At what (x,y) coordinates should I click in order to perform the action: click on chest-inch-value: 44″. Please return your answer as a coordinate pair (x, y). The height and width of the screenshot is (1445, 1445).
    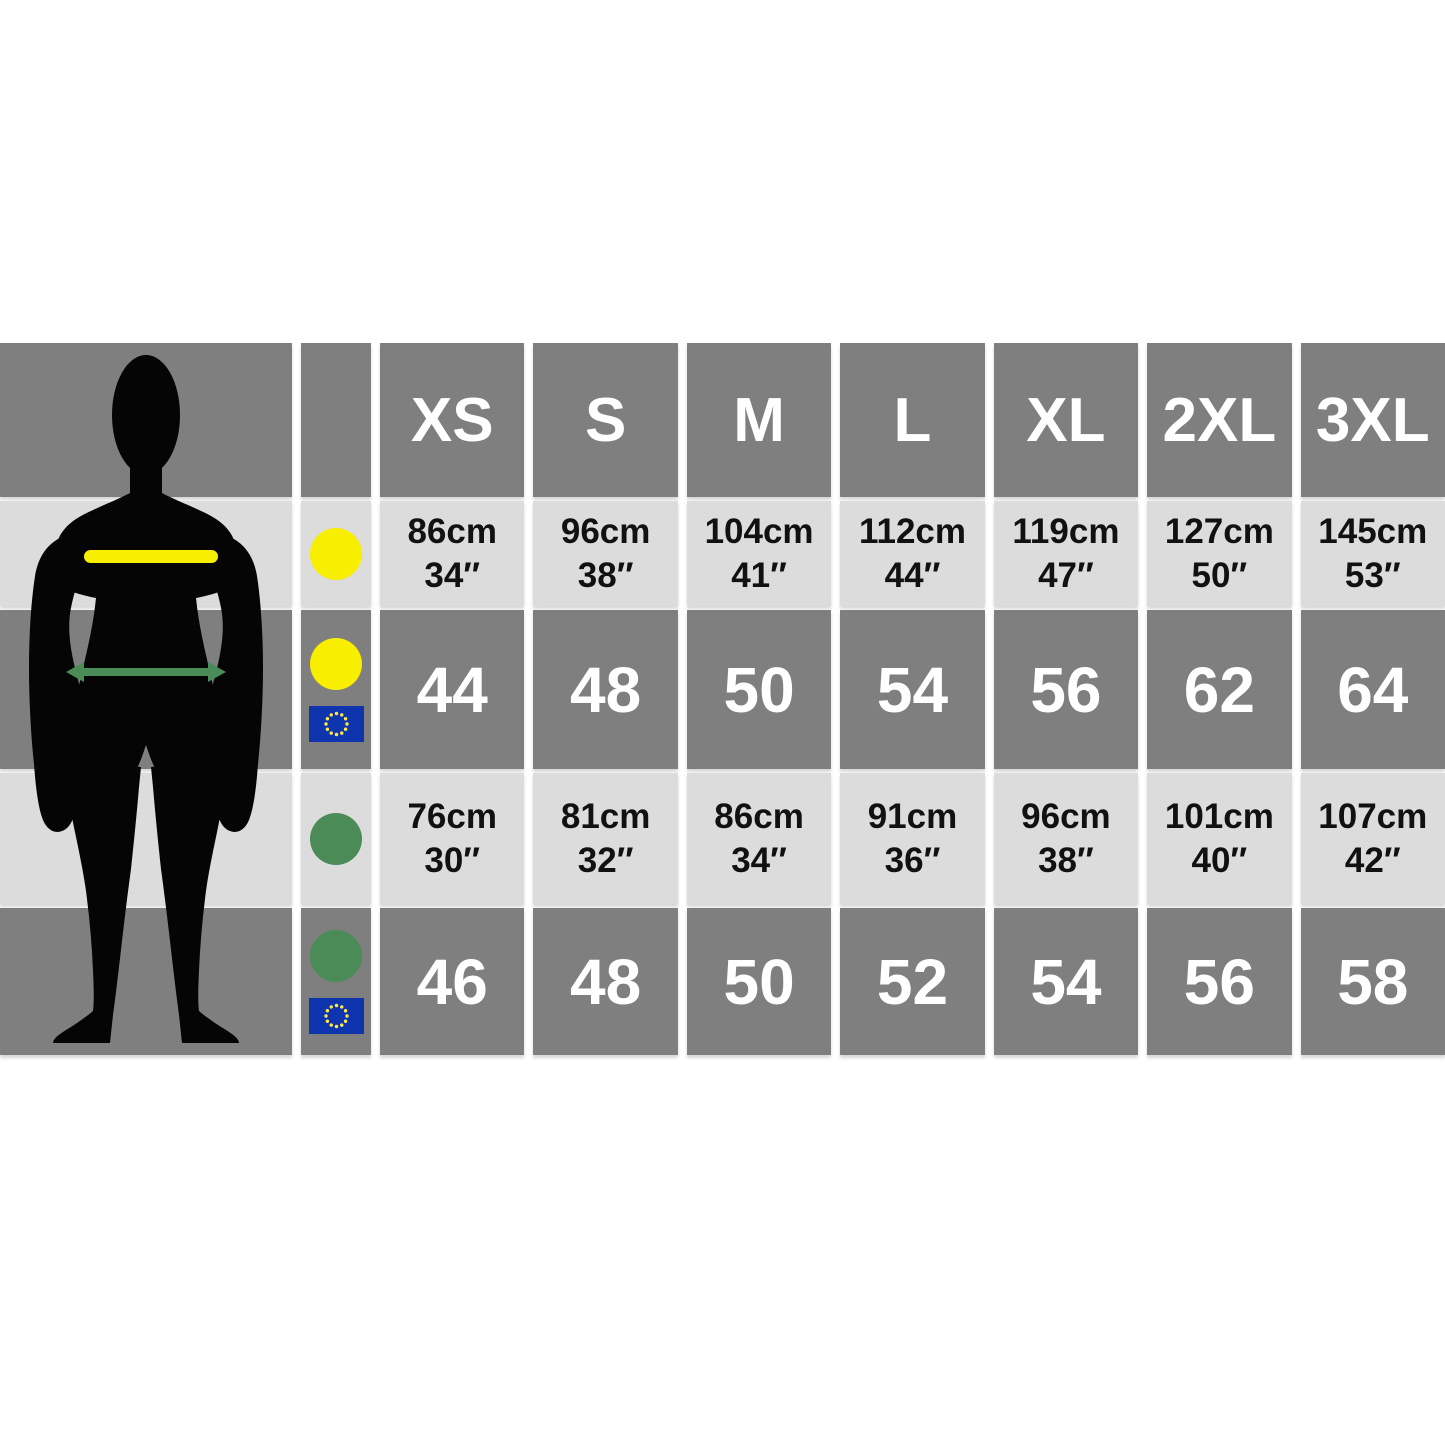
    Looking at the image, I should click on (912, 575).